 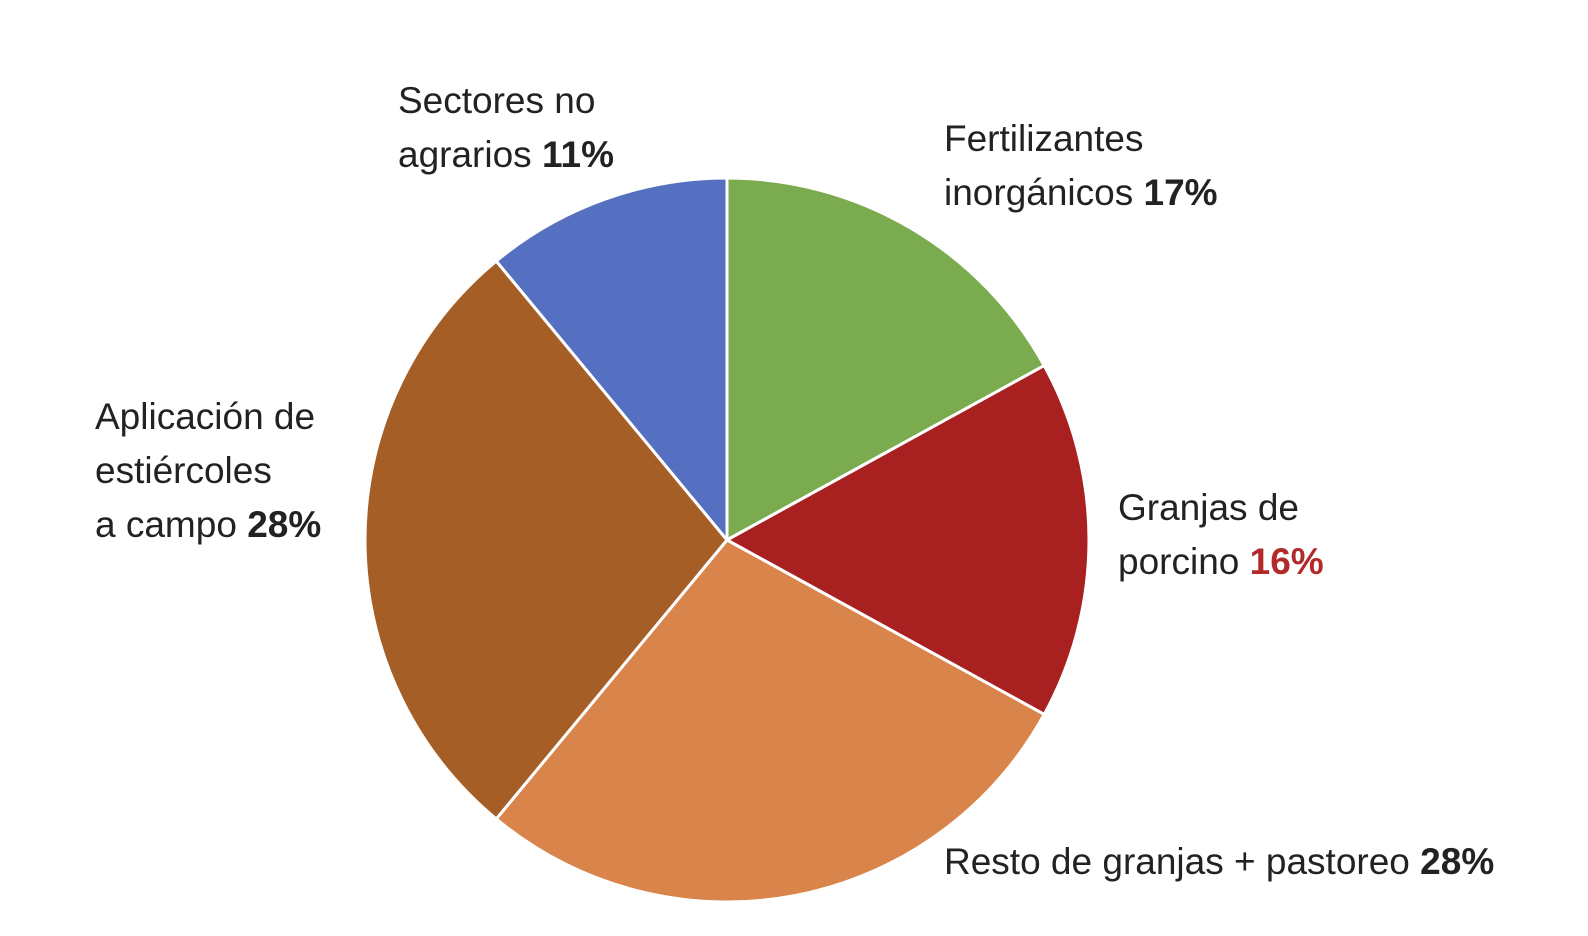 What do you see at coordinates (1177, 861) in the screenshot?
I see `label-resto-granjas-line-1: Resto de granjas + pastoreo` at bounding box center [1177, 861].